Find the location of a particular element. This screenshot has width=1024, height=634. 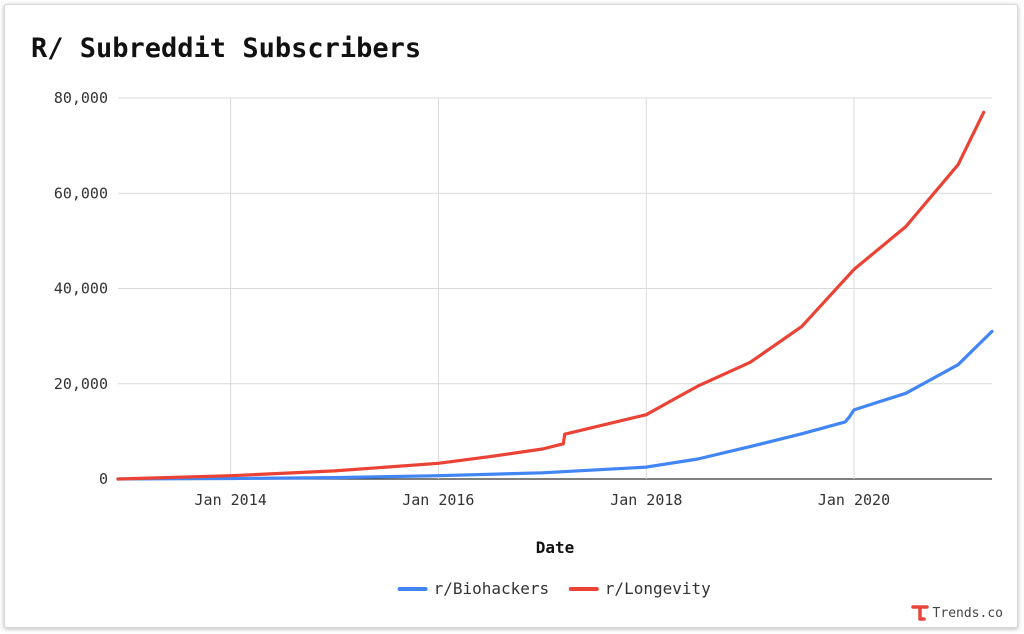

x-tick-label: Jan 2018 is located at coordinates (646, 500).